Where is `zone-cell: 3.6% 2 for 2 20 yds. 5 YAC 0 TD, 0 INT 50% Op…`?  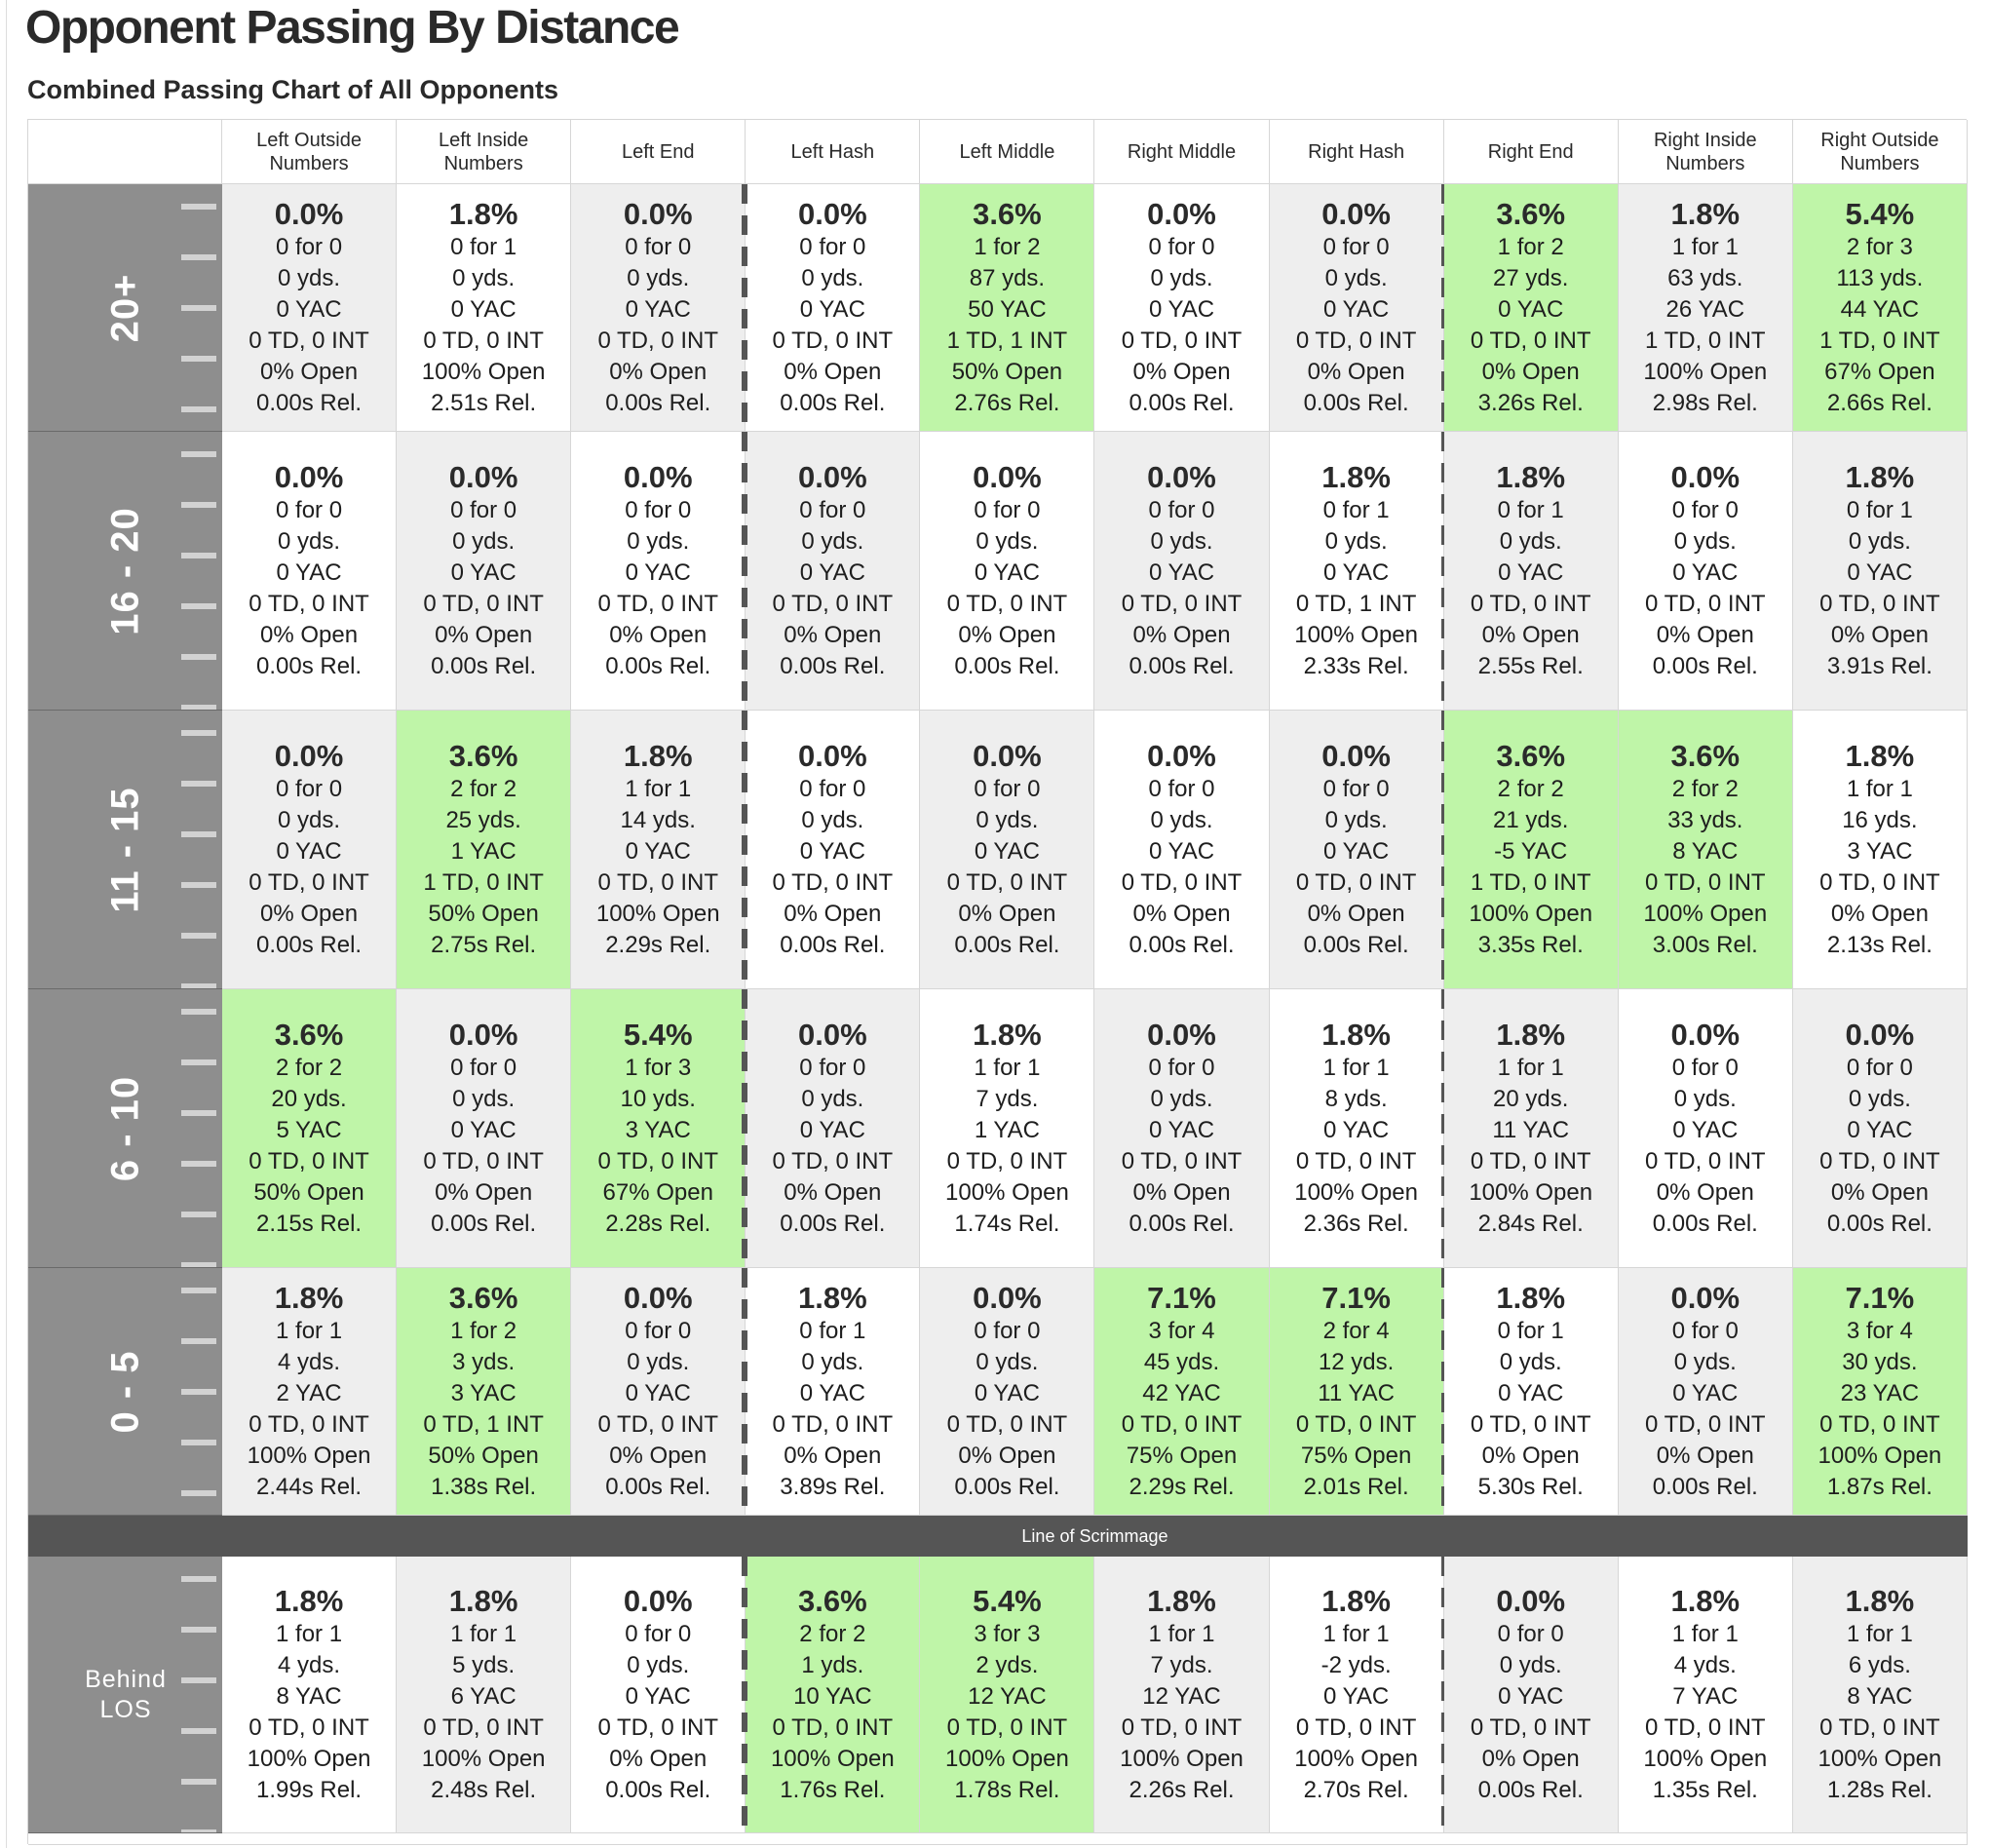
zone-cell: 3.6% 2 for 2 20 yds. 5 YAC 0 TD, 0 INT 50% Op… is located at coordinates (310, 1128).